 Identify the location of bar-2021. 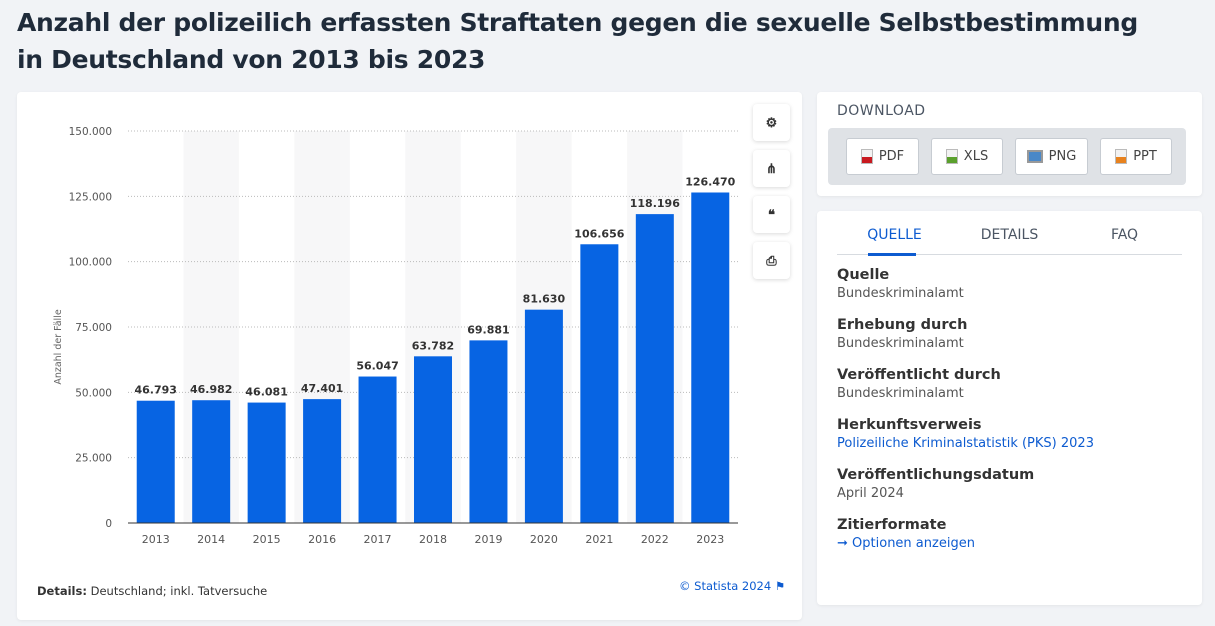
(599, 383).